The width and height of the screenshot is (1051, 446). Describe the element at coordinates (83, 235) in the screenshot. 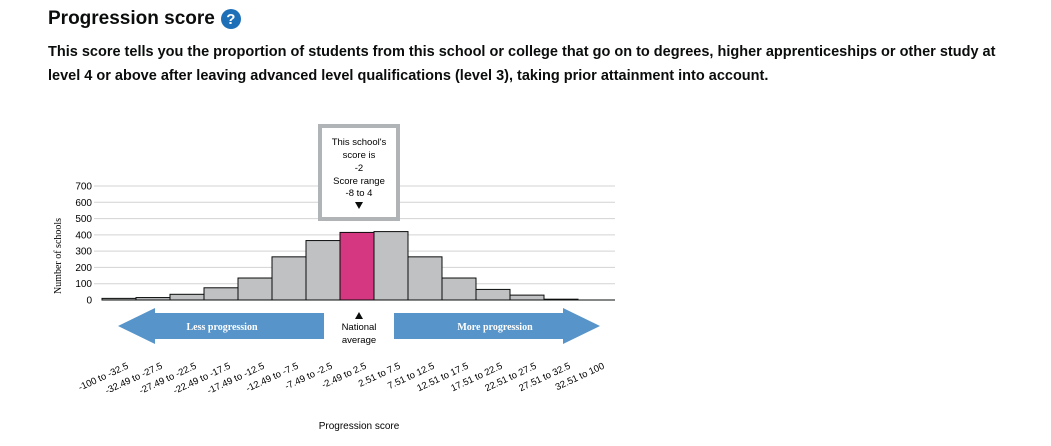

I see `y-tick-label: 400` at that location.